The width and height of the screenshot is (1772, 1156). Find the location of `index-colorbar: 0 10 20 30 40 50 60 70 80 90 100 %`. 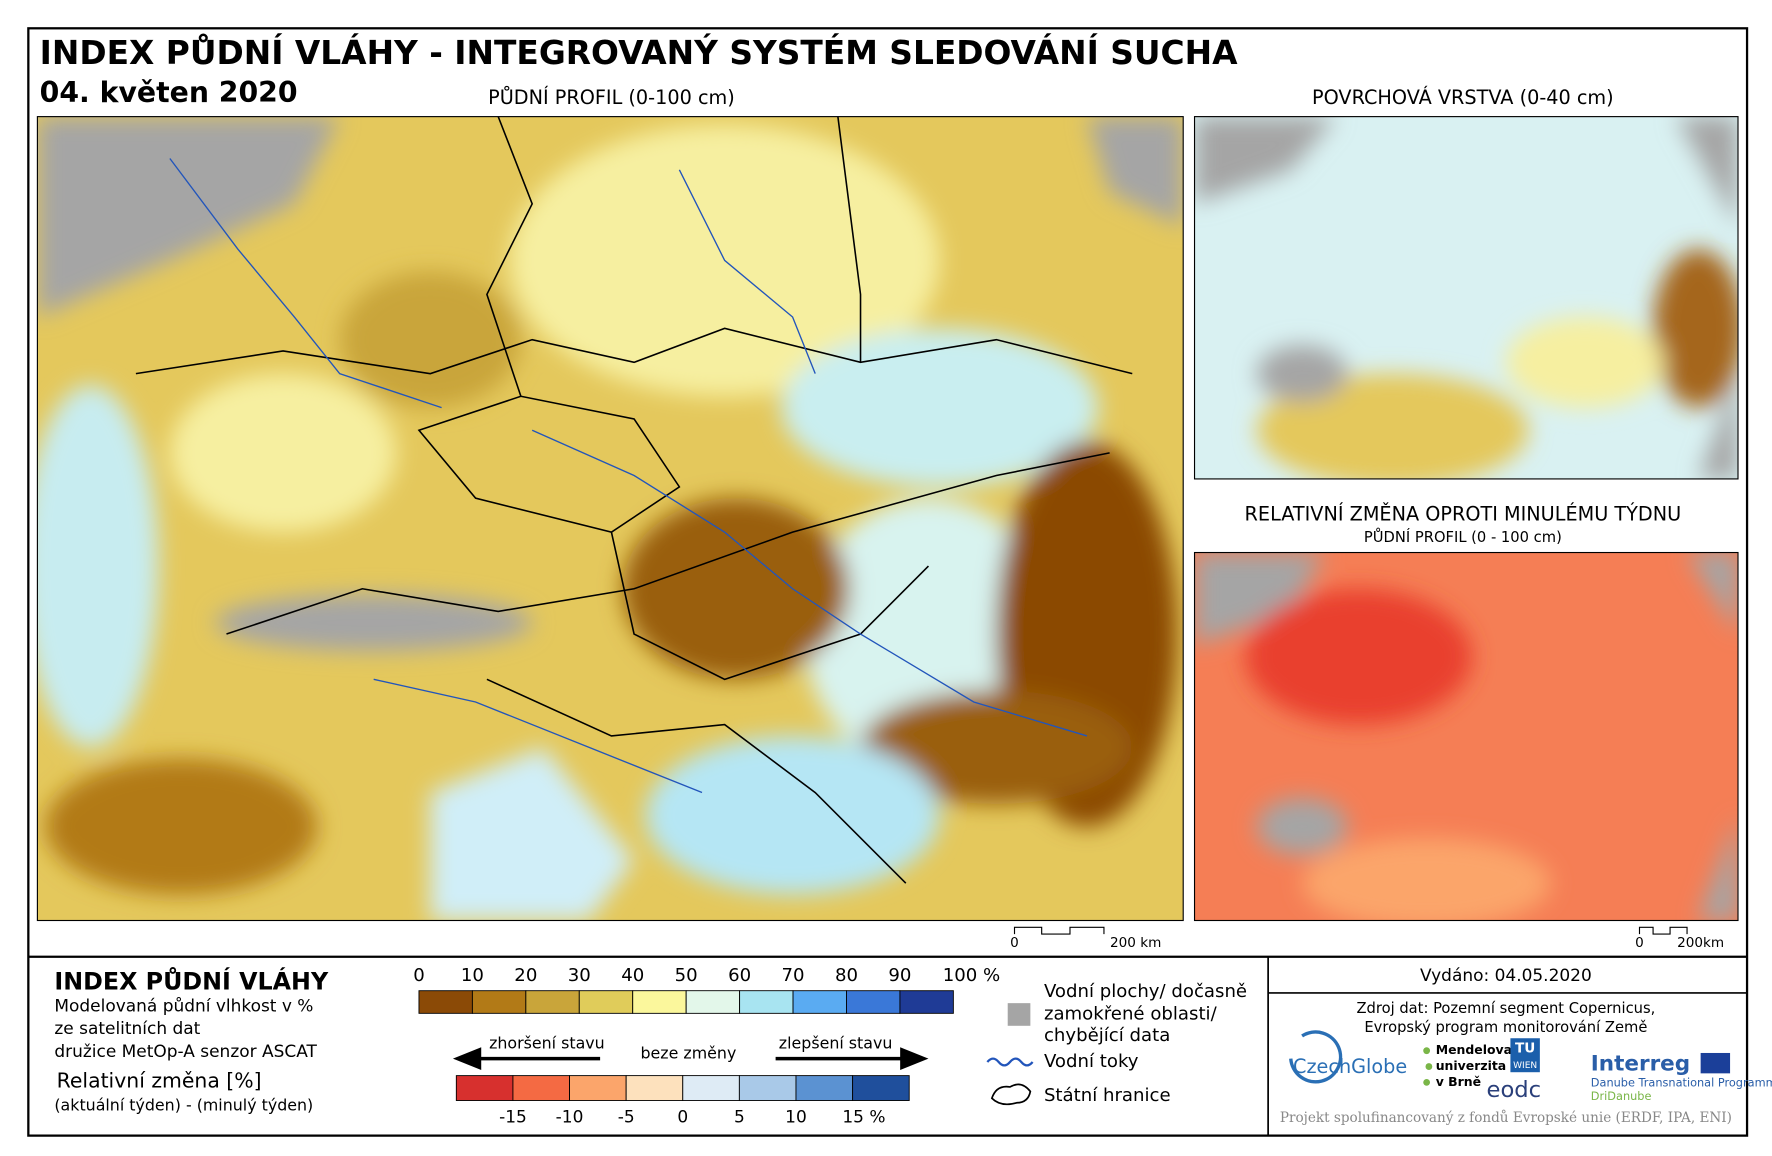

index-colorbar: 0 10 20 30 40 50 60 70 80 90 100 % is located at coordinates (707, 989).